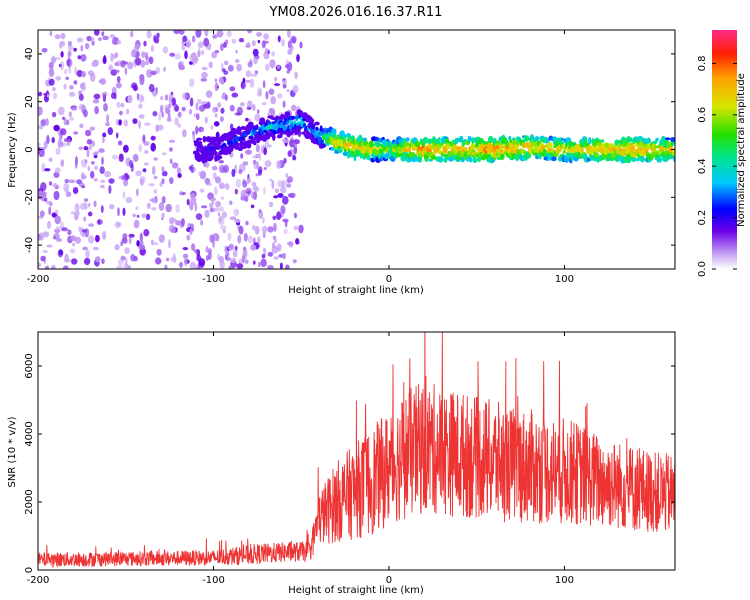  Describe the element at coordinates (38, 580) in the screenshot. I see `x-tick-label: -200` at that location.